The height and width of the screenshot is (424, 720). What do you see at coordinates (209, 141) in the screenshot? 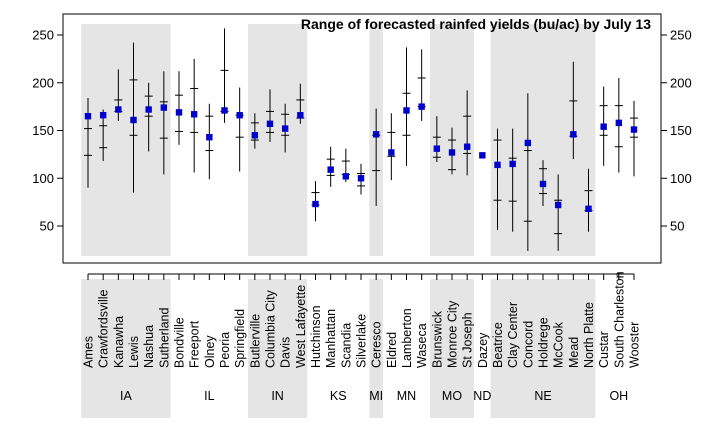
I see `site-mark-olney` at bounding box center [209, 141].